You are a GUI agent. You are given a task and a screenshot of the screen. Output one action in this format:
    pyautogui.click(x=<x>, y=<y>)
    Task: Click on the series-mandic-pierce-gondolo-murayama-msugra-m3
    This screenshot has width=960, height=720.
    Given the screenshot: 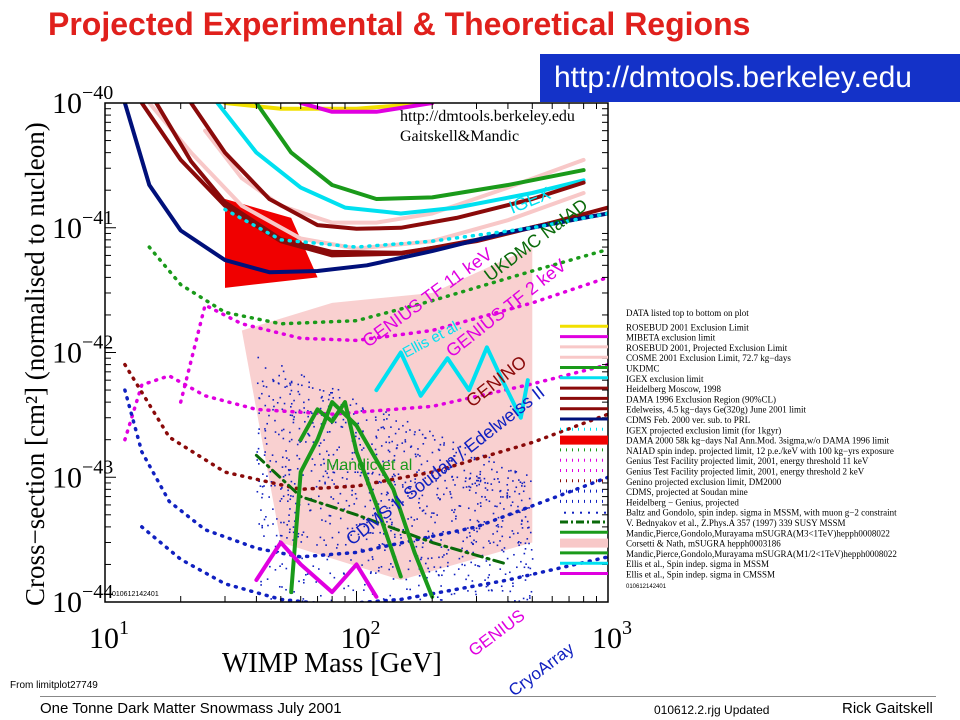 What is the action you would take?
    pyautogui.click(x=362, y=499)
    